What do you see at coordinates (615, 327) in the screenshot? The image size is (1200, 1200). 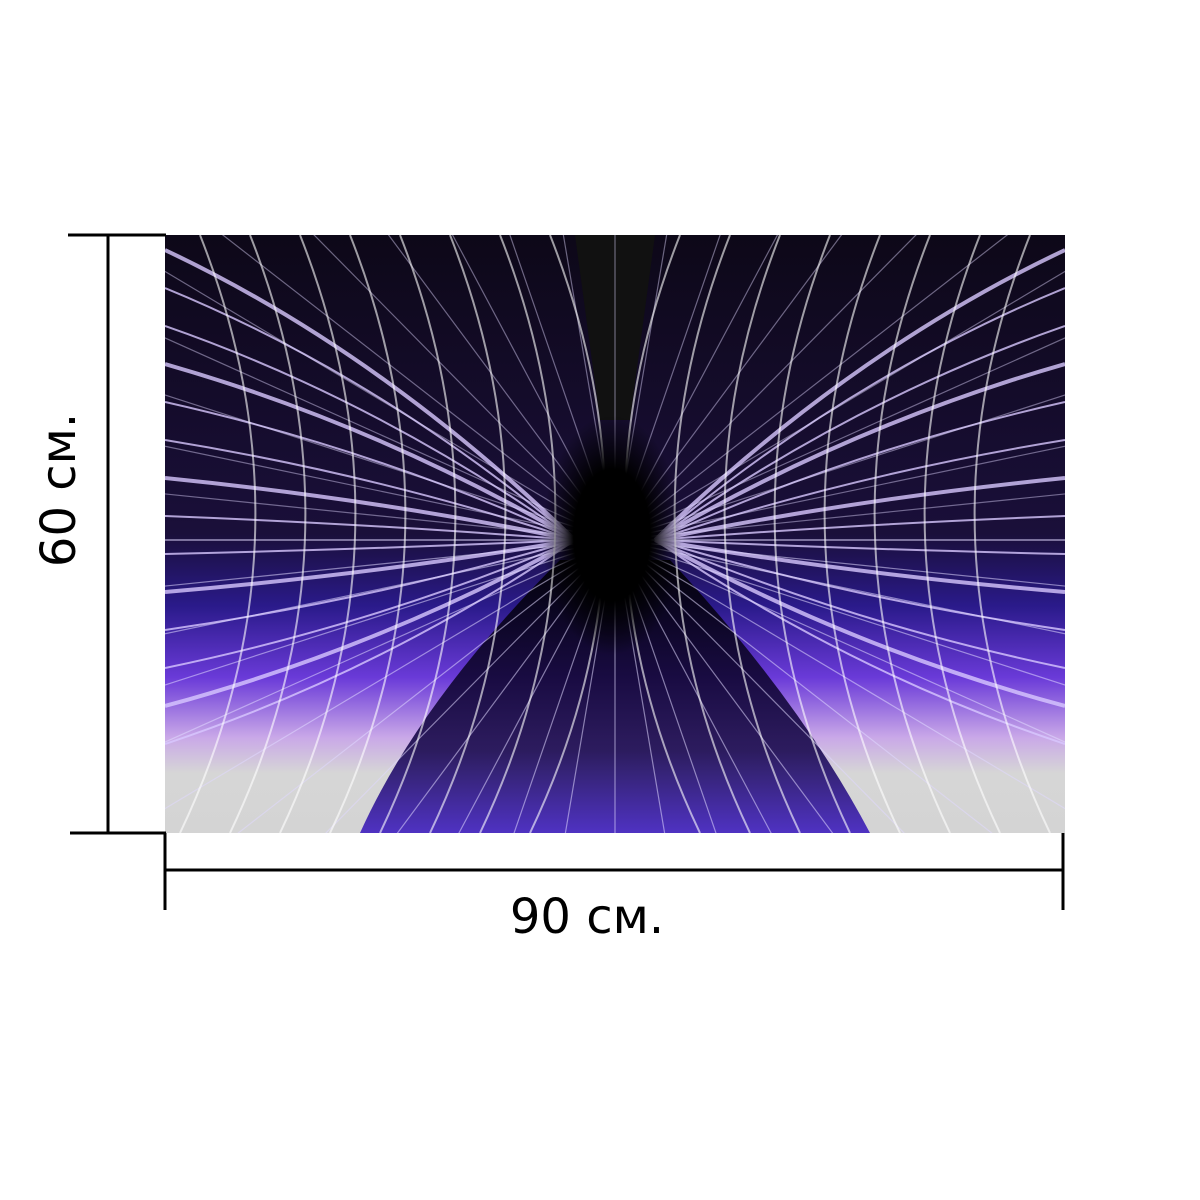 I see `top-gap` at bounding box center [615, 327].